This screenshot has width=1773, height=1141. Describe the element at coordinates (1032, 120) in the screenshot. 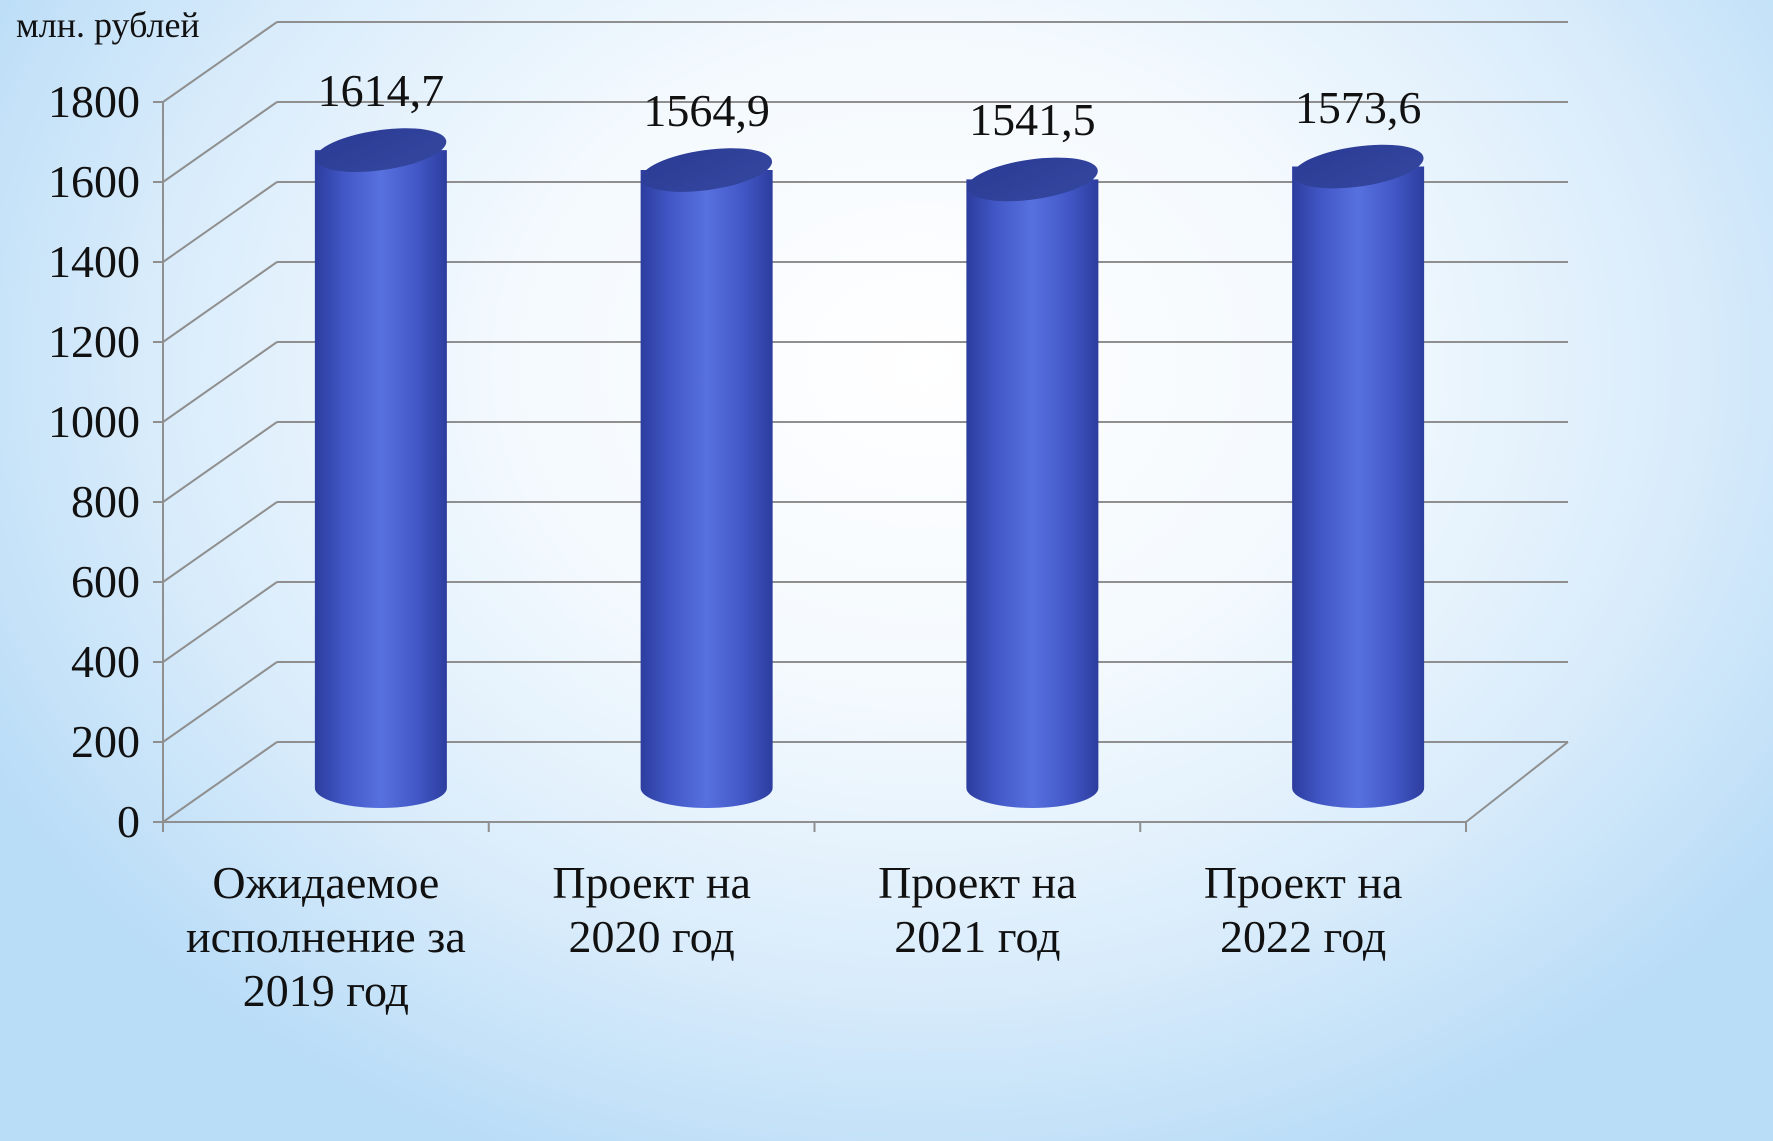

I see `bar-value-label: 1541,5` at that location.